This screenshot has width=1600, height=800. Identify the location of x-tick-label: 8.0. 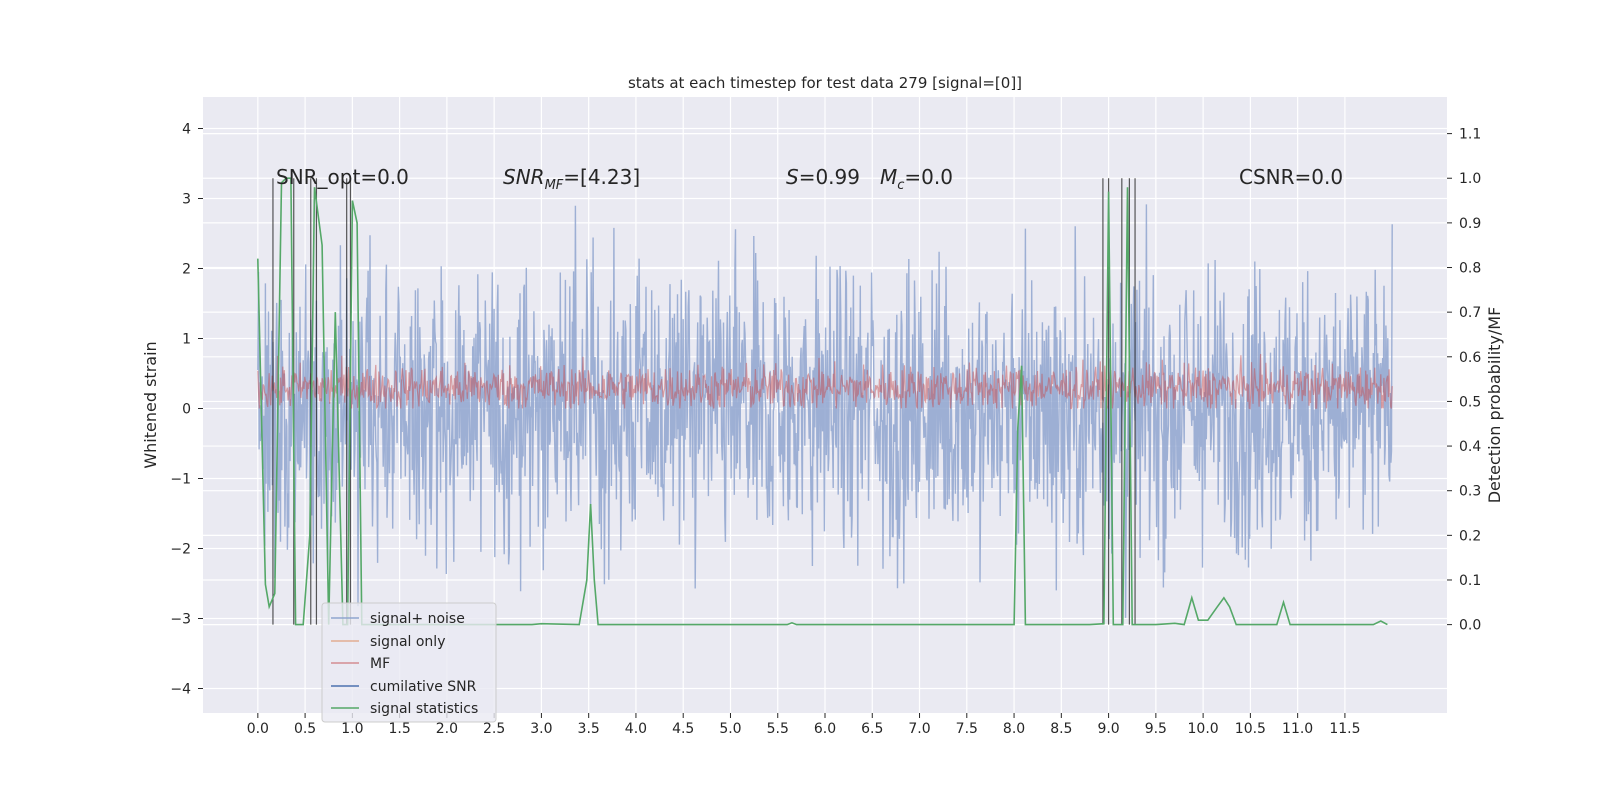
(1014, 729).